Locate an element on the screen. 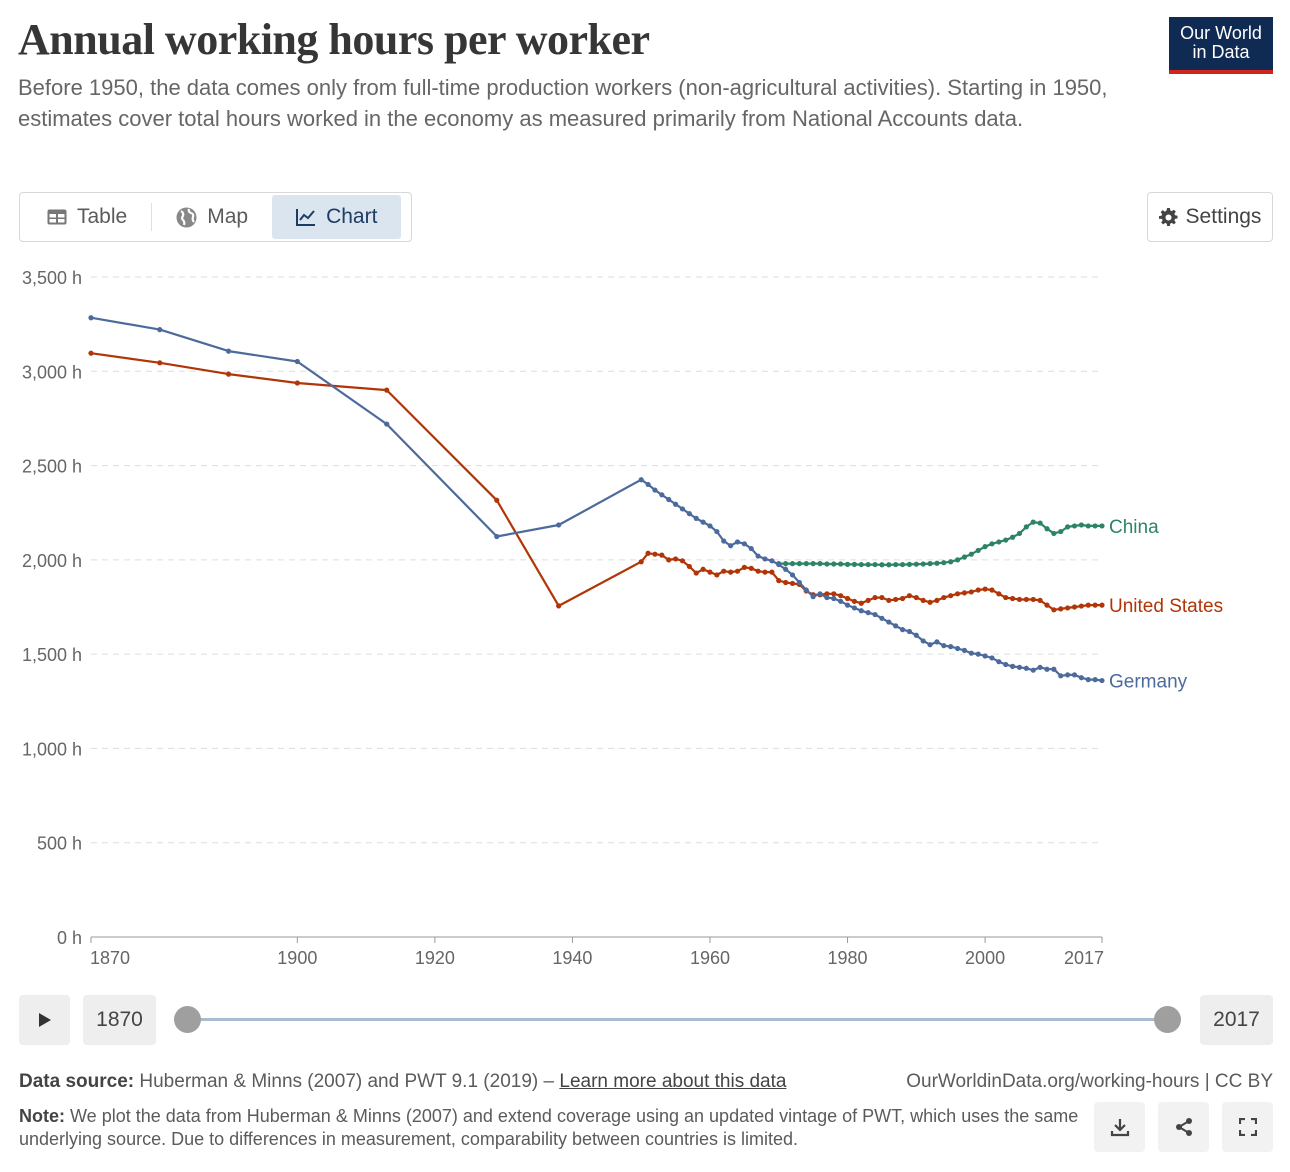  y-tick-label: 3,000 h is located at coordinates (52, 372).